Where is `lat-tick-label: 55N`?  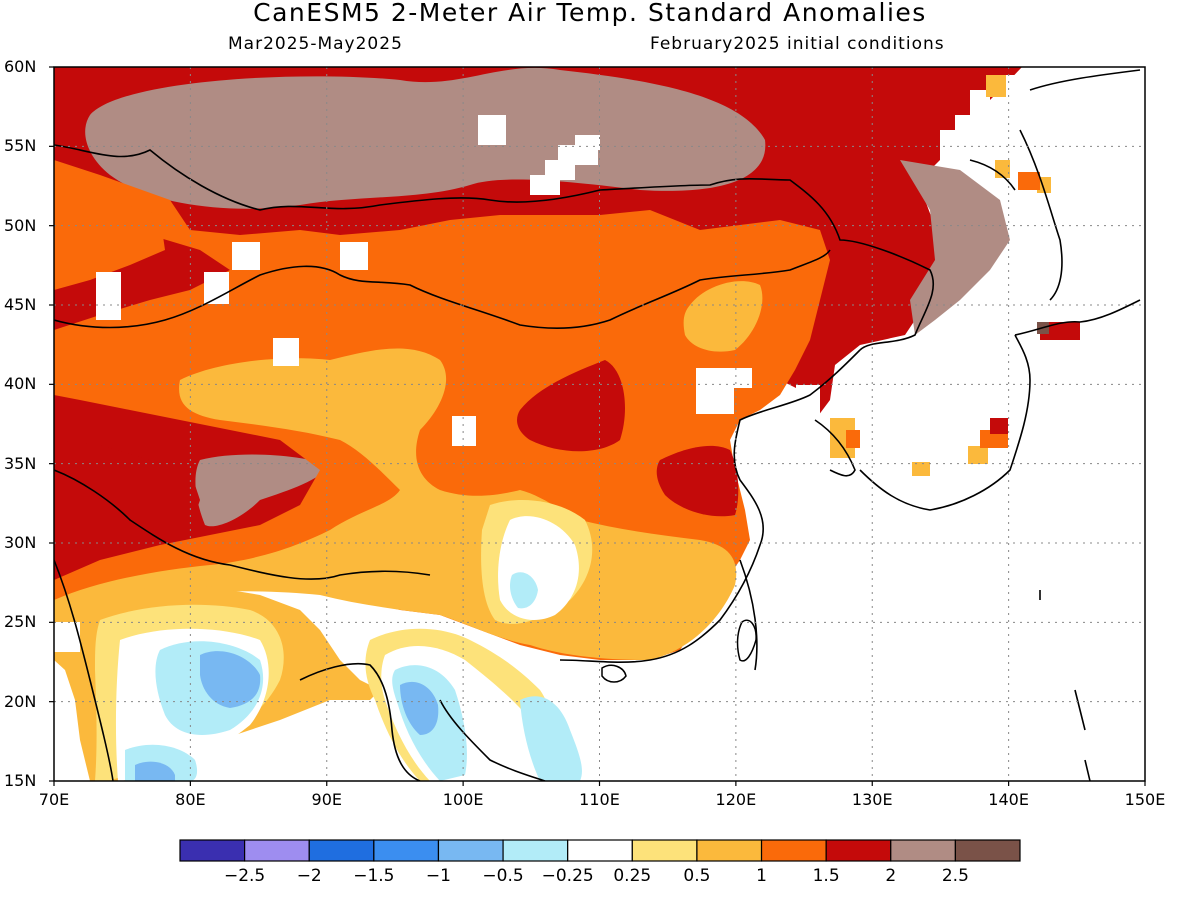 lat-tick-label: 55N is located at coordinates (20, 146).